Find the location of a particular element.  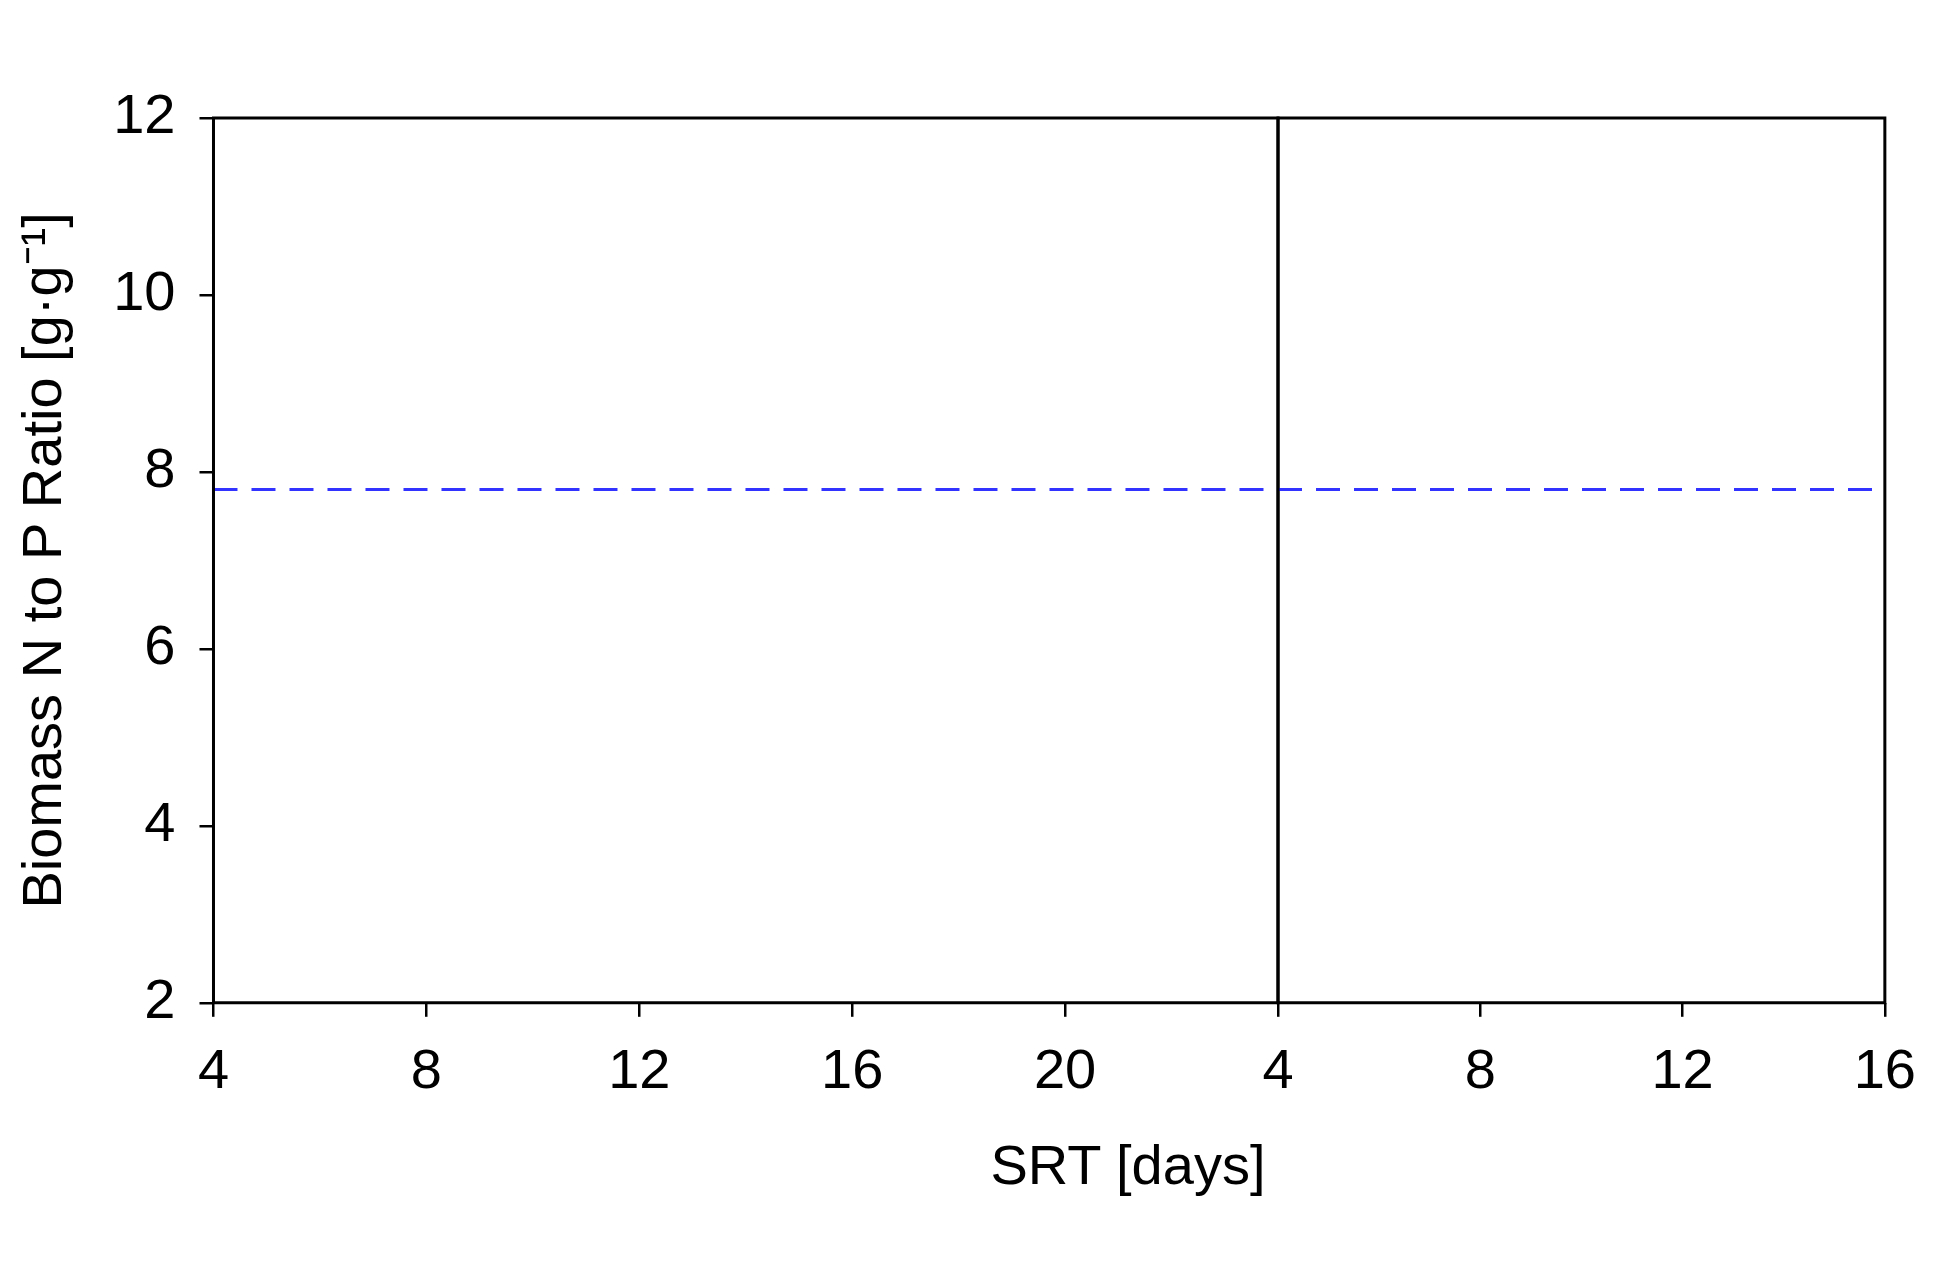

y-tick-label: 2 is located at coordinates (160, 999).